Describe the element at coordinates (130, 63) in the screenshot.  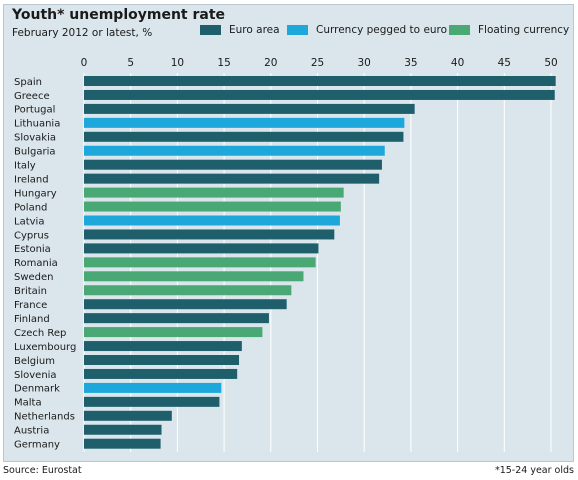
I see `x-tick-label: 5` at that location.